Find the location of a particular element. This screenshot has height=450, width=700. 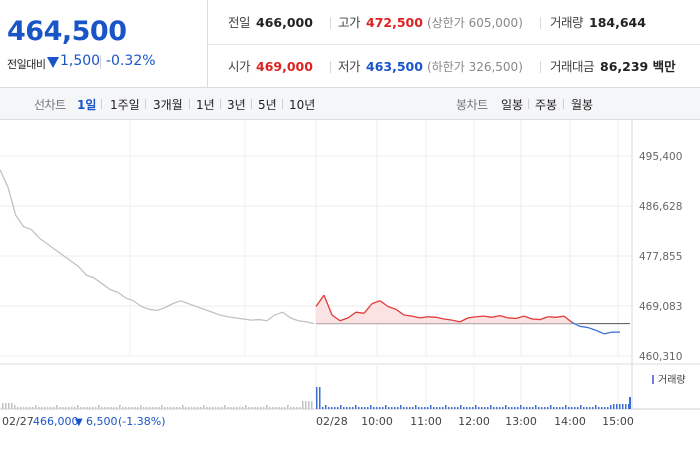

y-tick-label: 486,628 is located at coordinates (660, 207).